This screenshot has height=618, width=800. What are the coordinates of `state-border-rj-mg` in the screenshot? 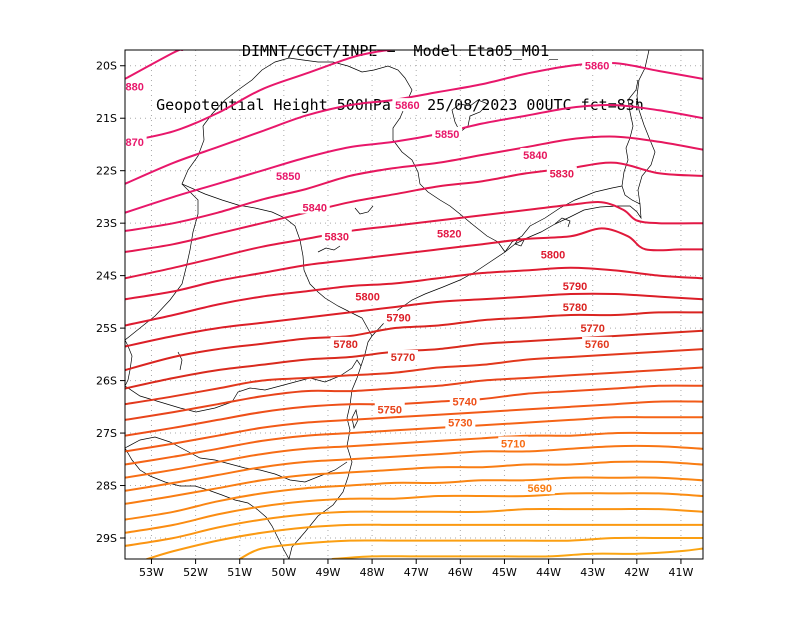 It's located at (563, 219).